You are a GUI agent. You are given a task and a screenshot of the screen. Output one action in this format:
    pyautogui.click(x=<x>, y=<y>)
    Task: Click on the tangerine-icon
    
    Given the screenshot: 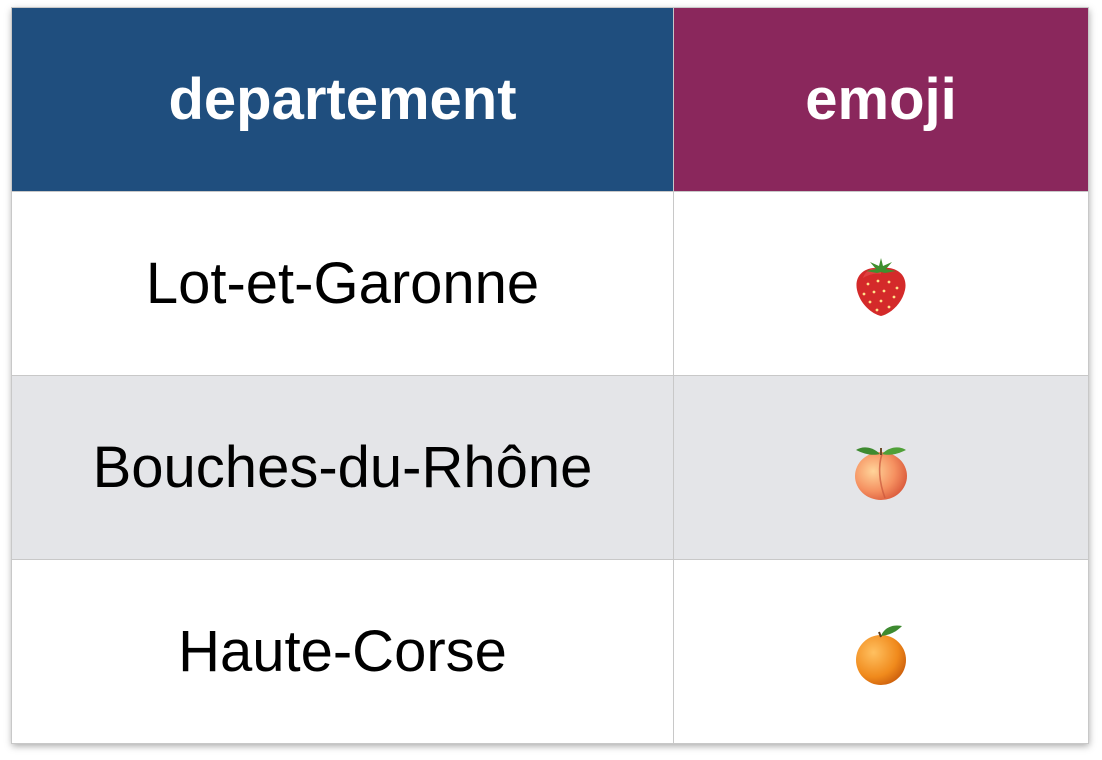 What is the action you would take?
    pyautogui.click(x=881, y=655)
    